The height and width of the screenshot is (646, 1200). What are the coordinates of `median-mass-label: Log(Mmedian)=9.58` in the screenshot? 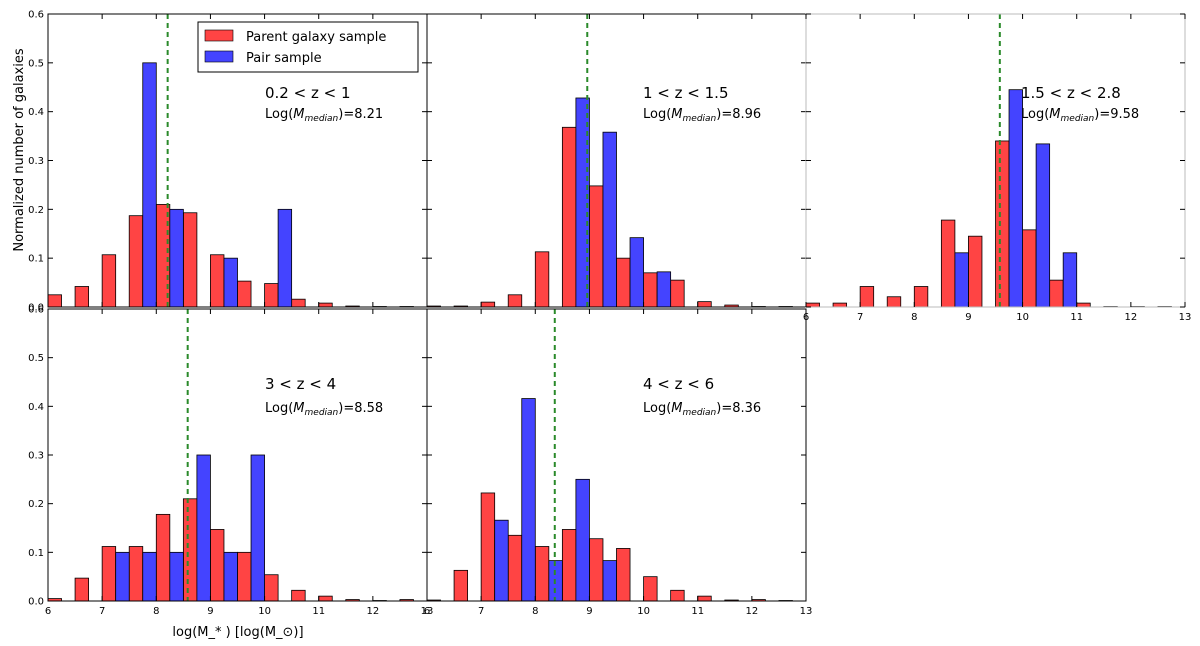 It's located at (1080, 115).